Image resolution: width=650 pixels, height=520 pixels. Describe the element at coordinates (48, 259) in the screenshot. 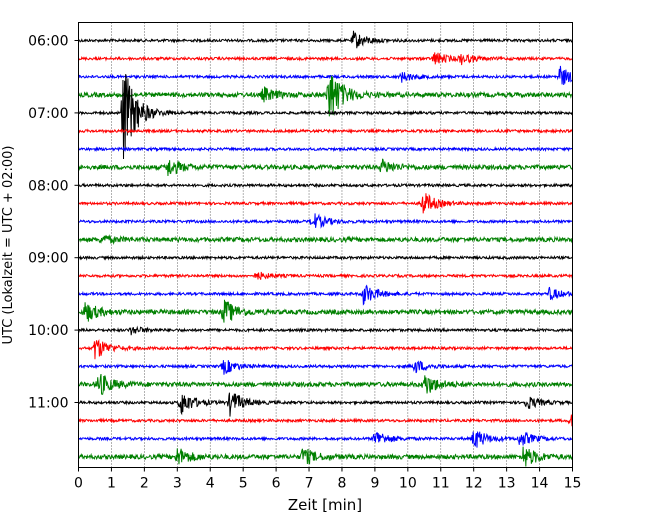

I see `y-tick-label-3: 09:00` at that location.